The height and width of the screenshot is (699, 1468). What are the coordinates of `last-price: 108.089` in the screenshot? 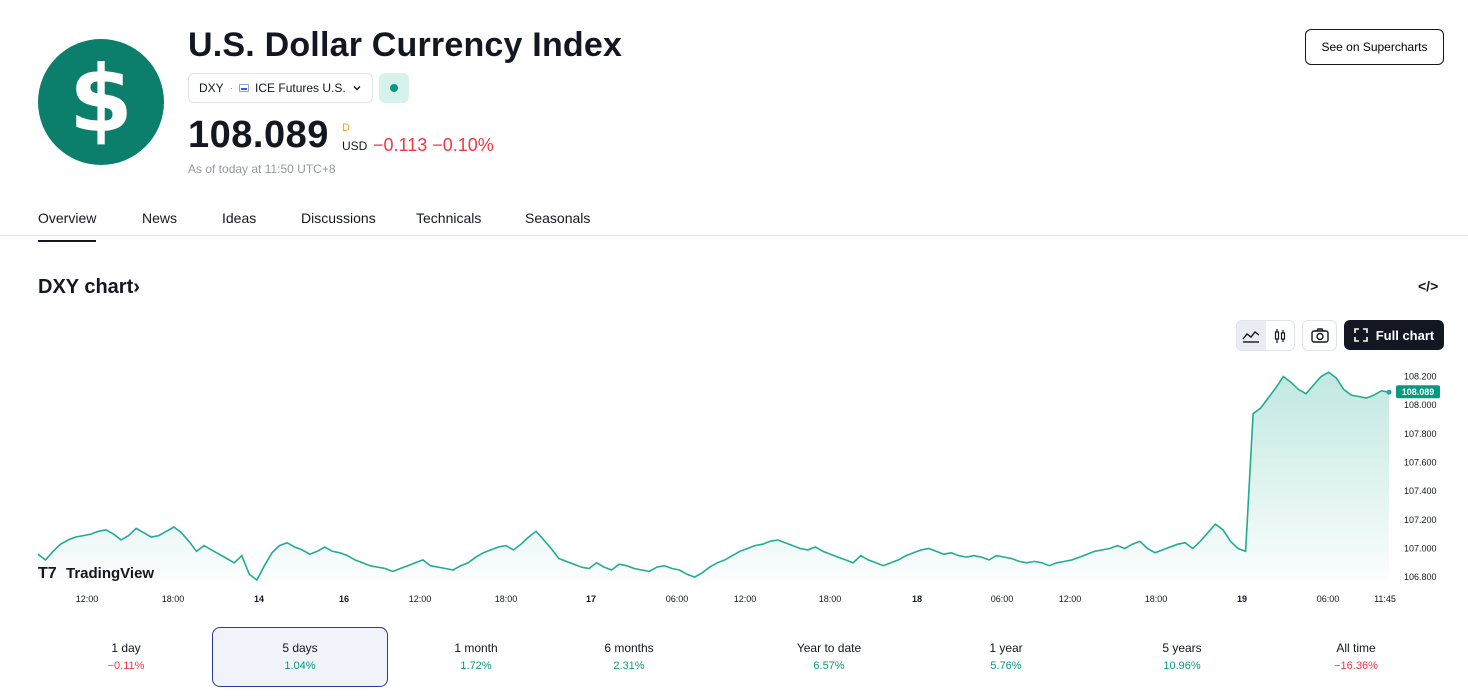 It's located at (258, 135).